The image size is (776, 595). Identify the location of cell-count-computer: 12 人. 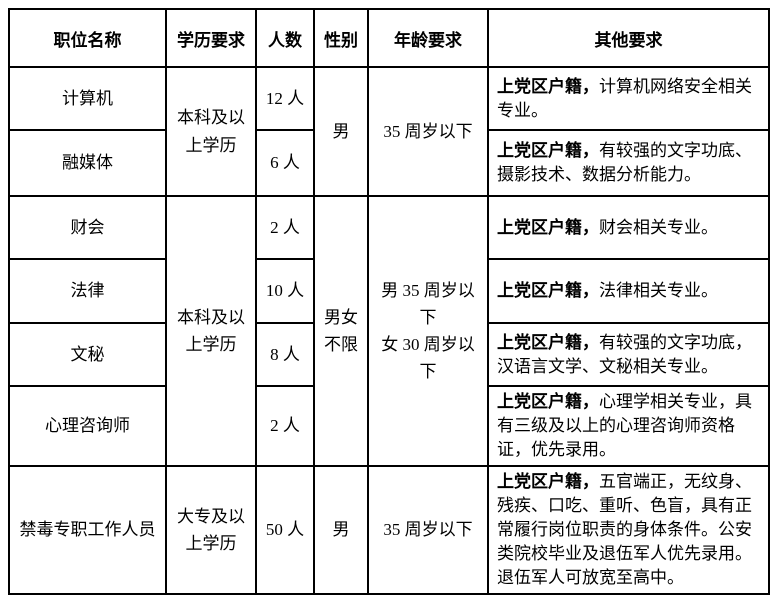
(285, 98).